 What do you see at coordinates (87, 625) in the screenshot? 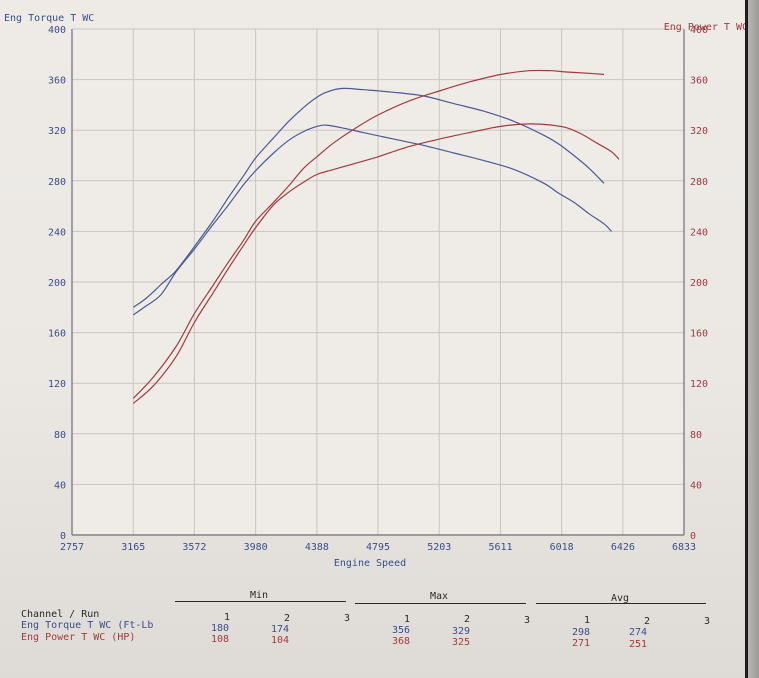
I see `torque-row-label: Eng Torque T WC (Ft-Lb` at bounding box center [87, 625].